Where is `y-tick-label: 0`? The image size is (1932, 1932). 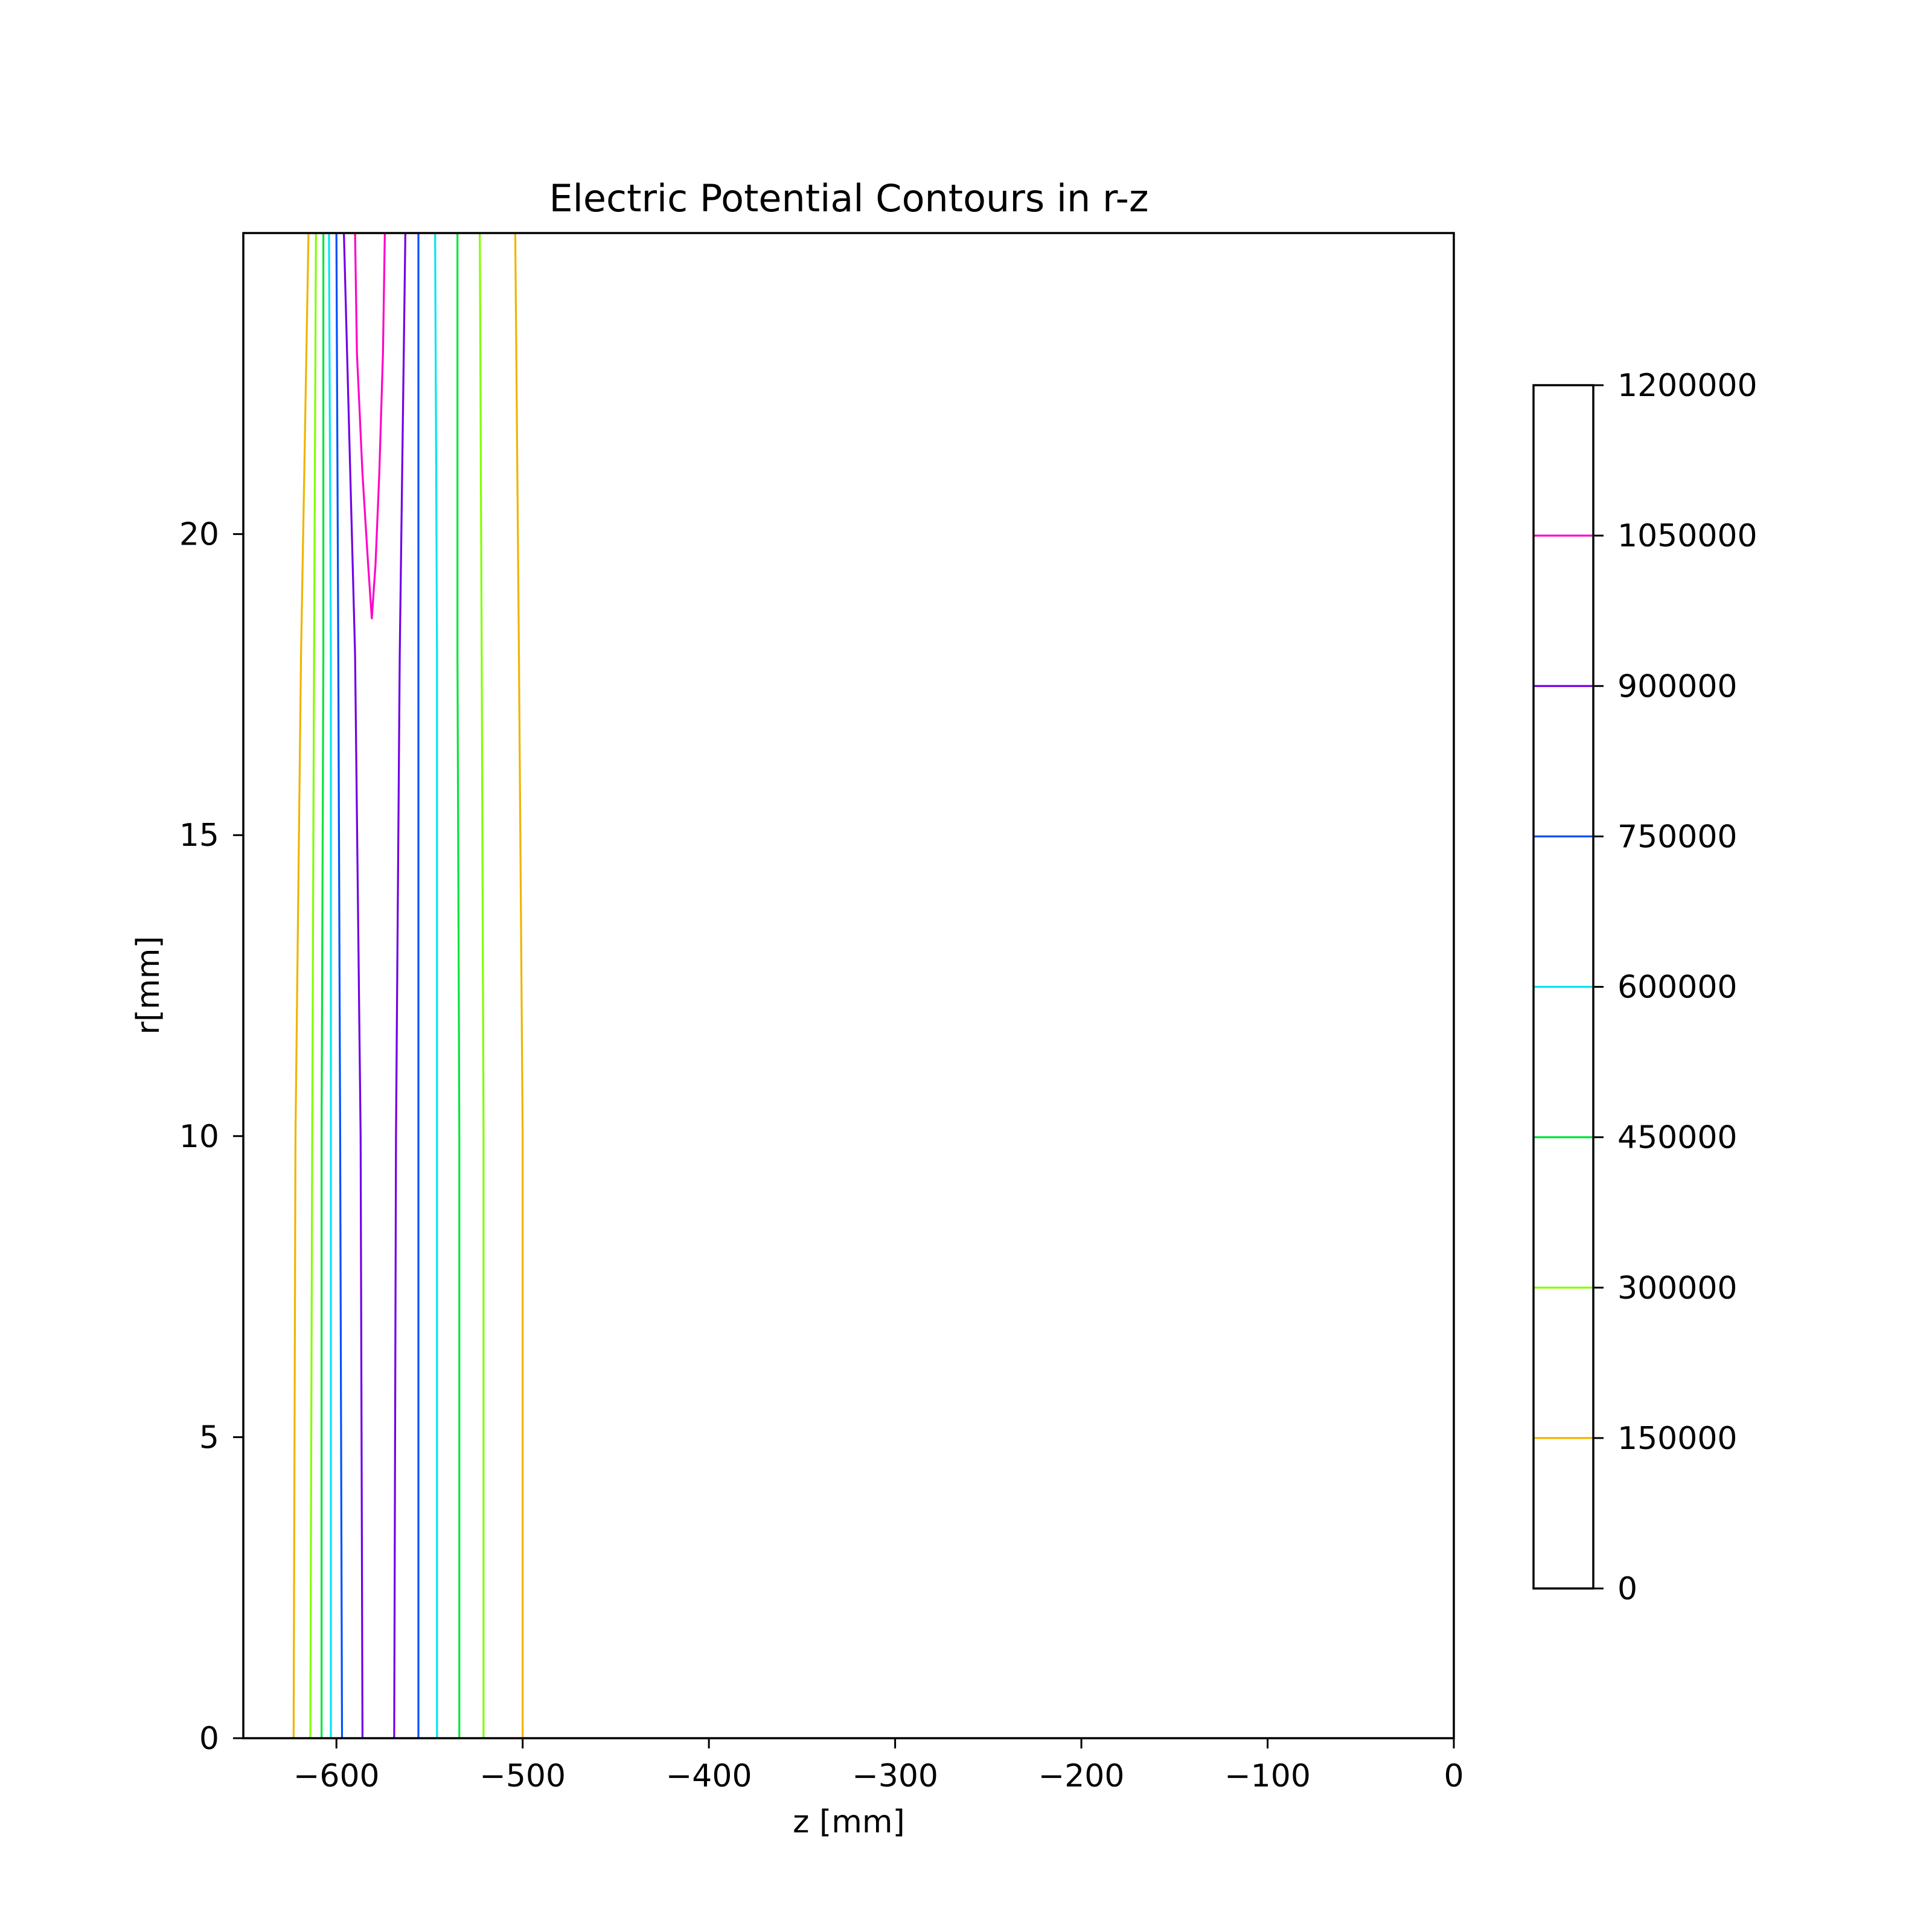
y-tick-label: 0 is located at coordinates (209, 1739).